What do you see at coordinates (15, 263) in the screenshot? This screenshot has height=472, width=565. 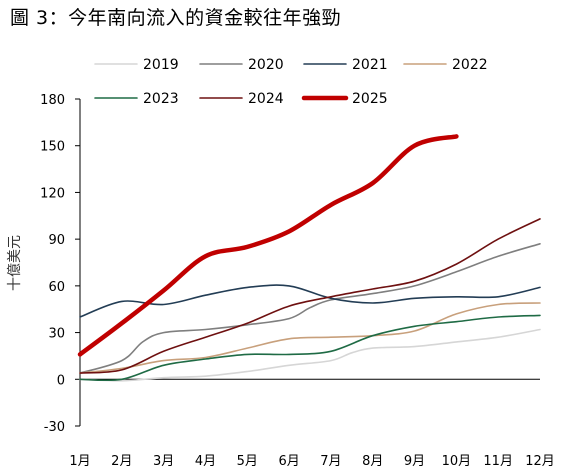 I see `y-axis-title: 十億美元` at bounding box center [15, 263].